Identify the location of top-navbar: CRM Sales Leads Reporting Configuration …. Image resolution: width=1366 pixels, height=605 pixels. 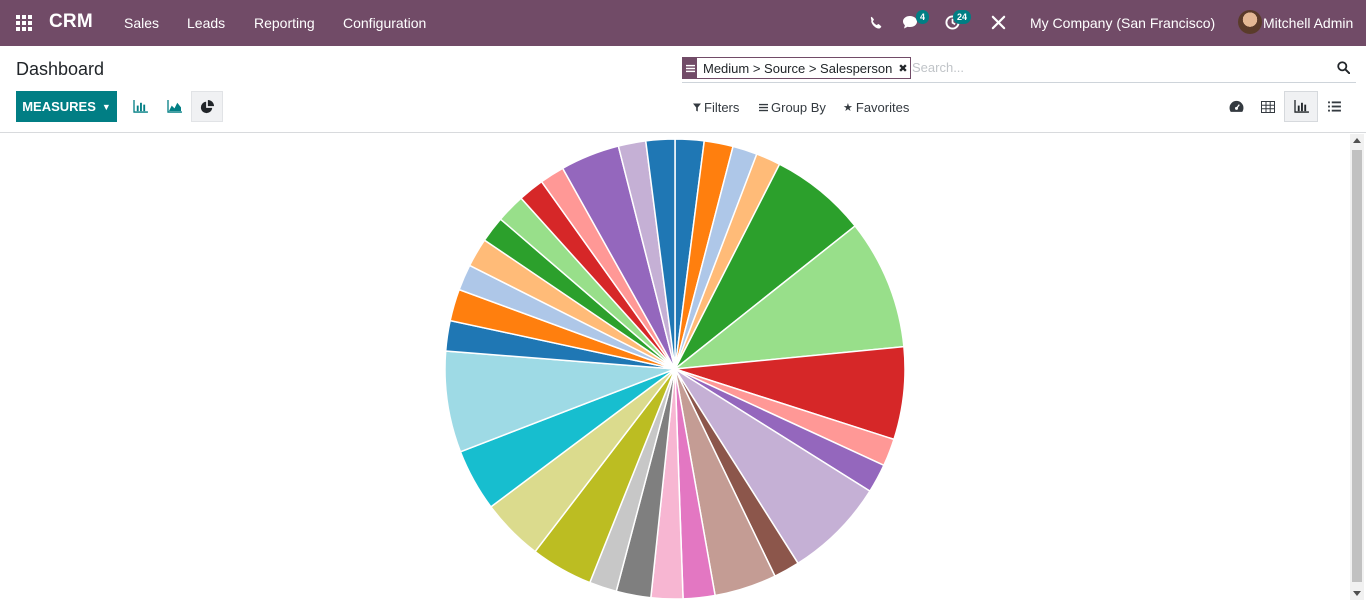
(683, 23).